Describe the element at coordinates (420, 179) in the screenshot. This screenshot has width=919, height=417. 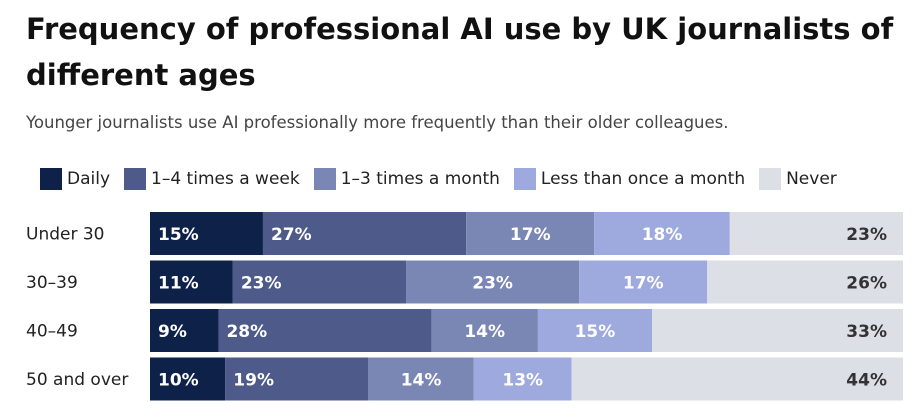
I see `legend-label-monthly: 1–3 times a month` at that location.